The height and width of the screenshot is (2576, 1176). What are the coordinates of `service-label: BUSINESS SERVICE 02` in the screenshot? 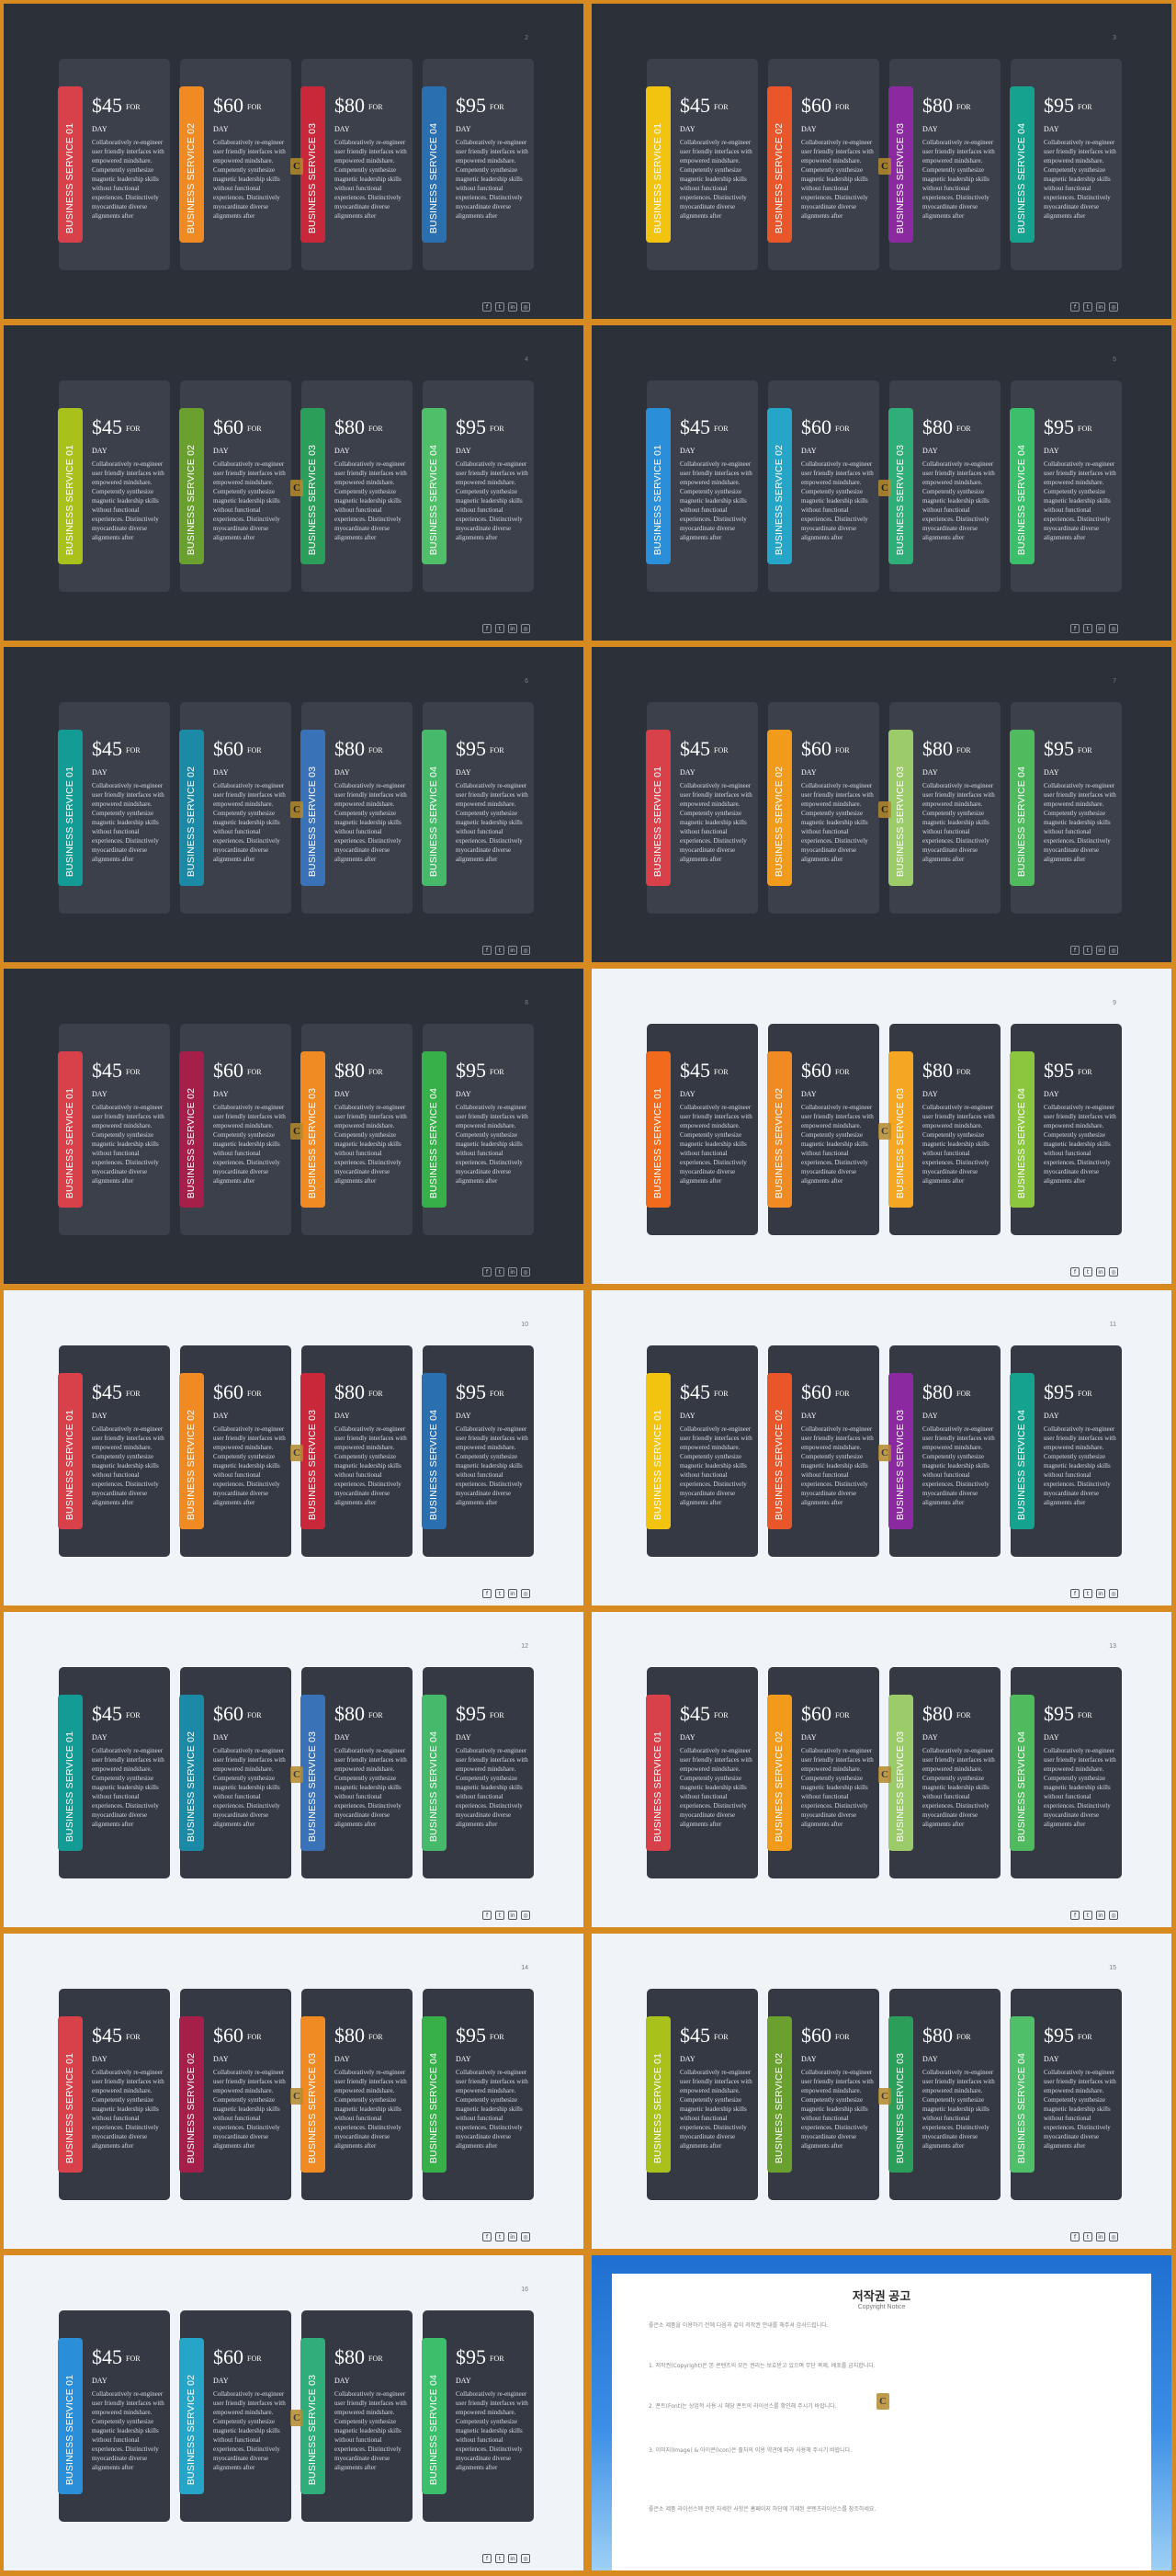 It's located at (780, 1465).